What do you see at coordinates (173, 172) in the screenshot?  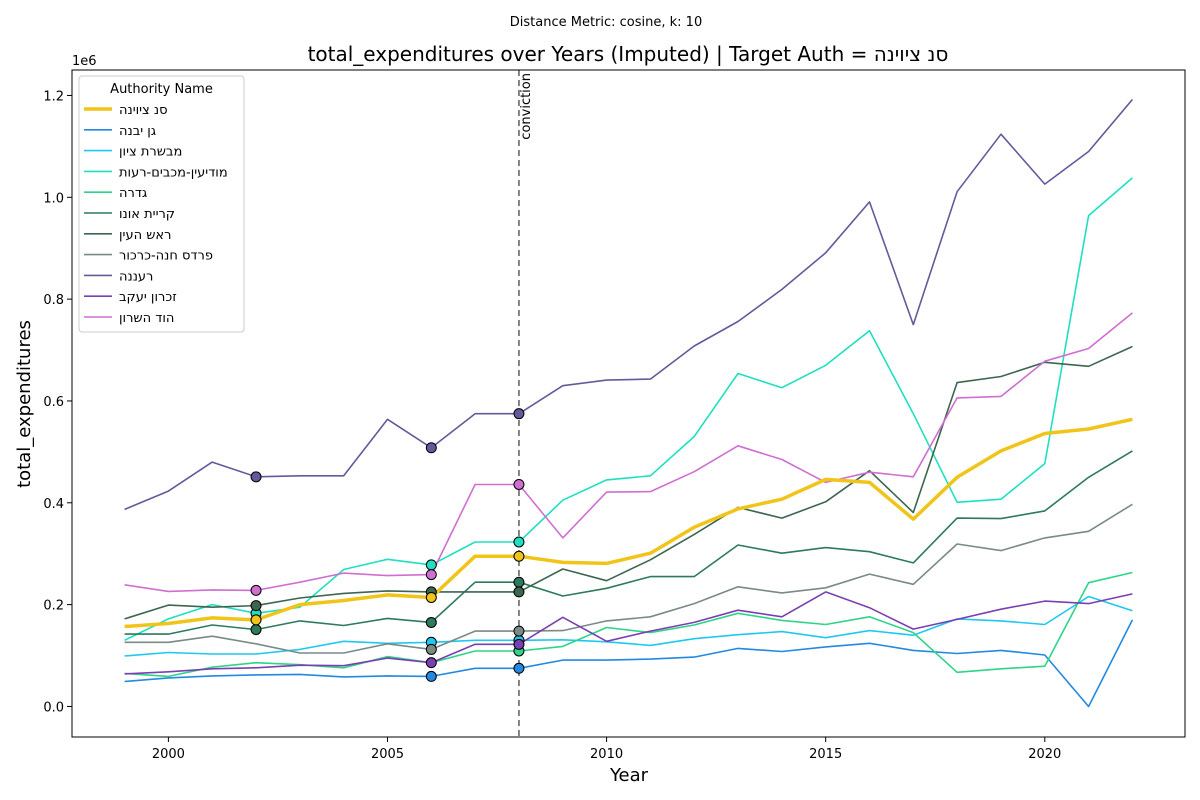 I see `legend-entry: מודיעין-מכבים-רעות` at bounding box center [173, 172].